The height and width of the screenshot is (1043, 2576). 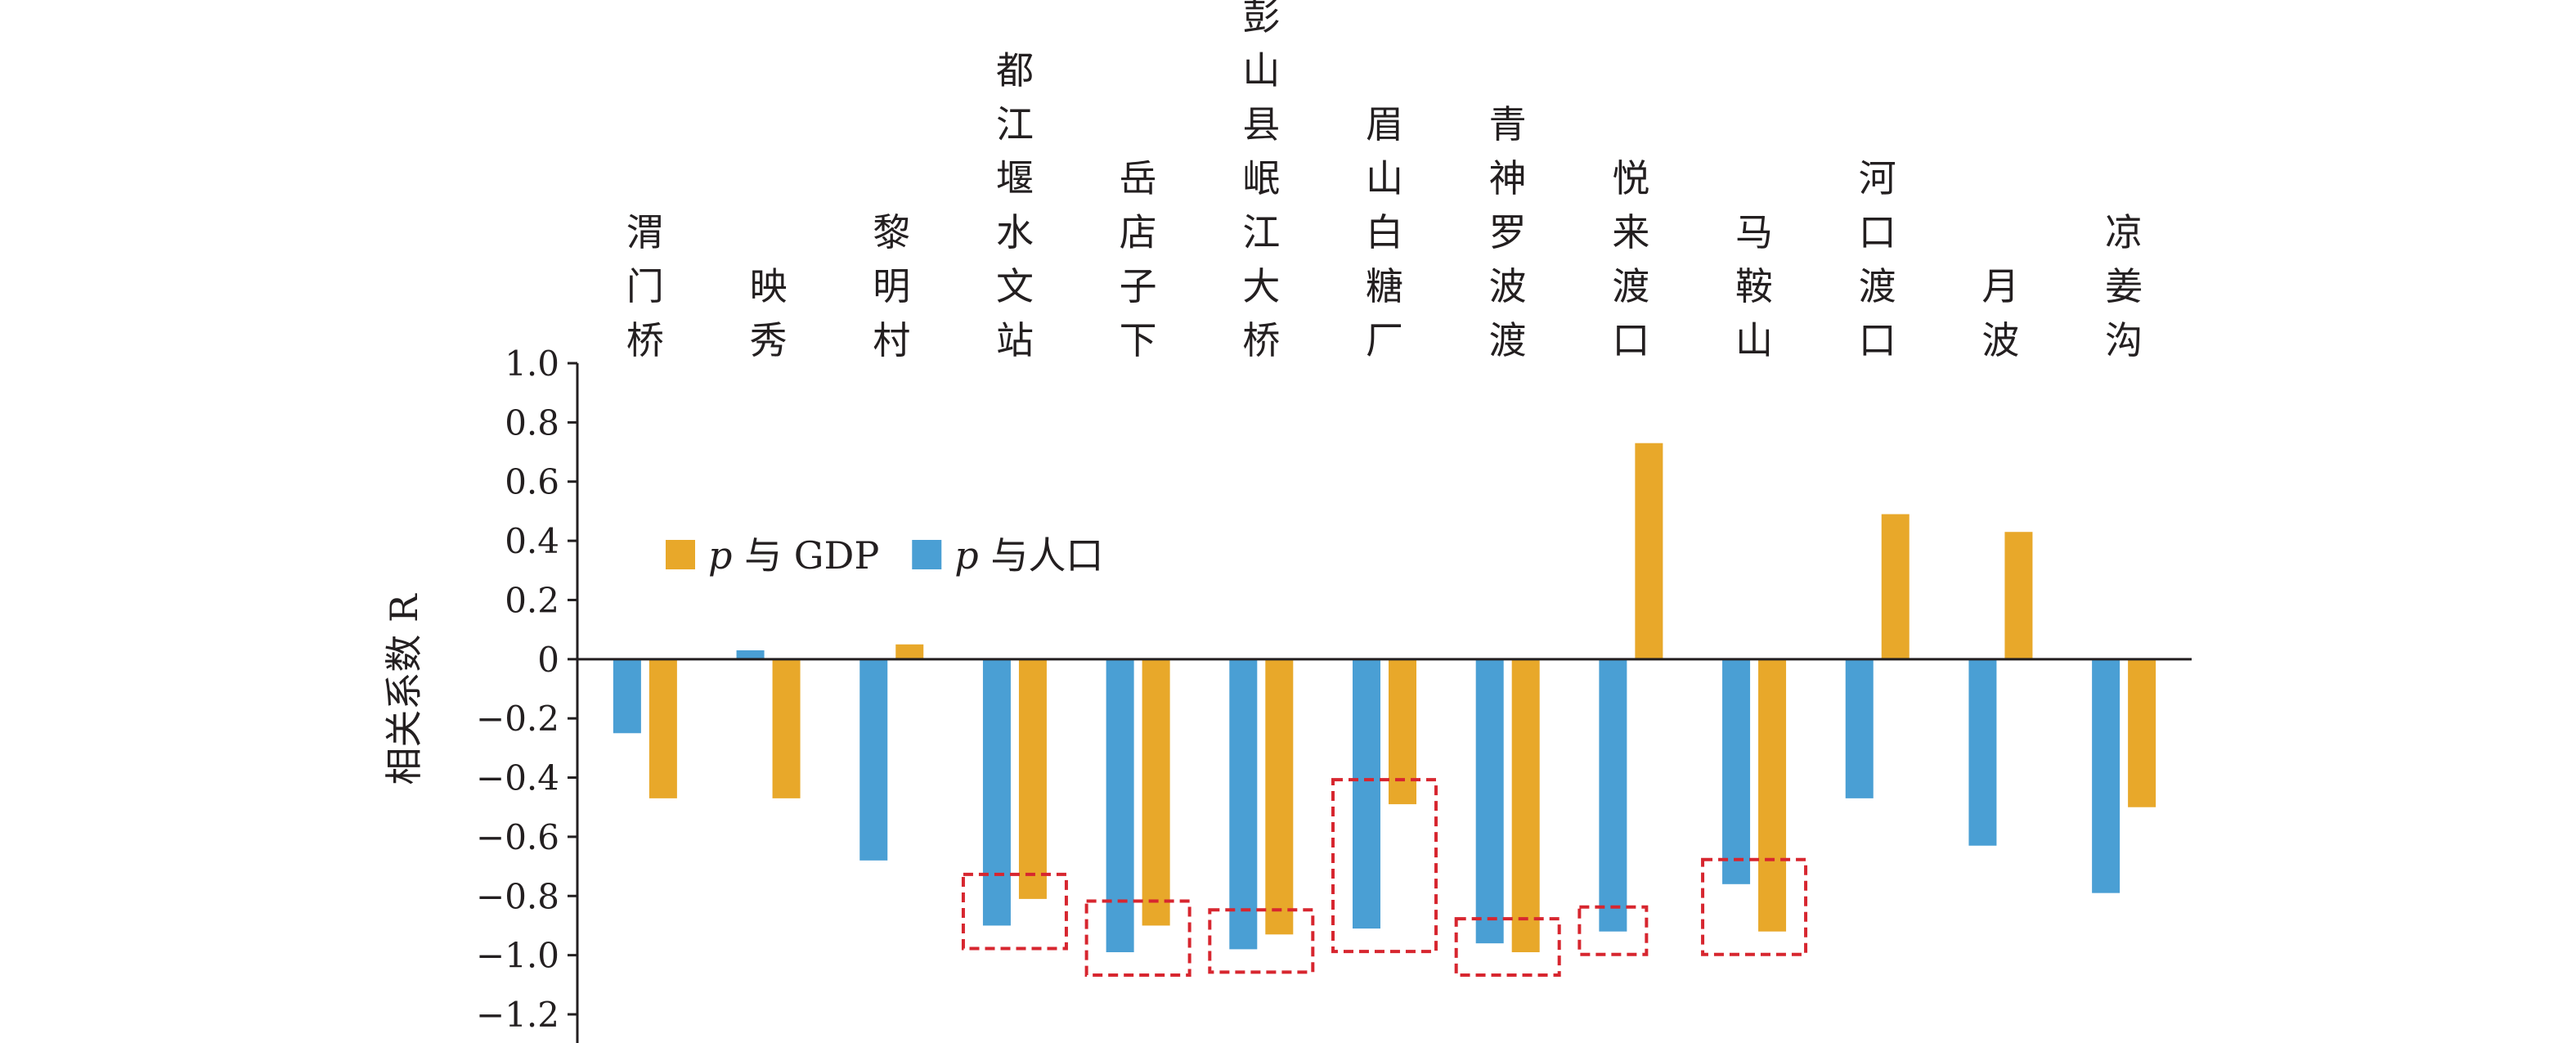 What do you see at coordinates (1015, 205) in the screenshot?
I see `category-label: 都江堰水文站` at bounding box center [1015, 205].